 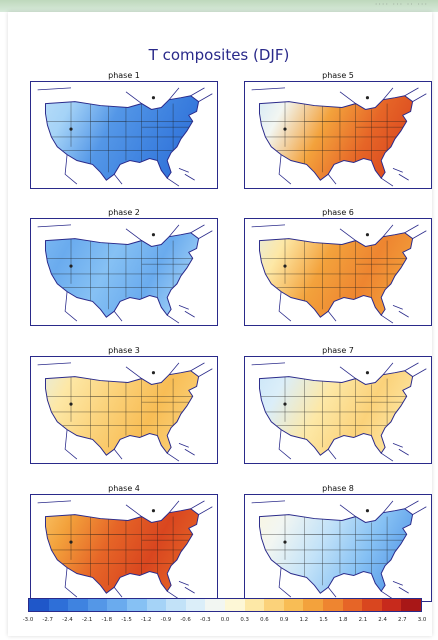 What do you see at coordinates (146, 620) in the screenshot?
I see `colorbar-label: -1.2` at bounding box center [146, 620].